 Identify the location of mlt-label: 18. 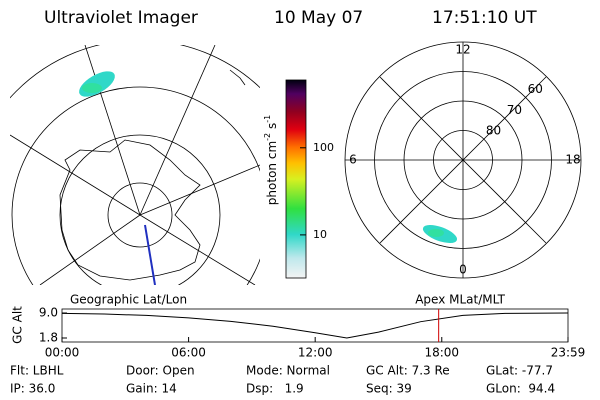
(572, 160).